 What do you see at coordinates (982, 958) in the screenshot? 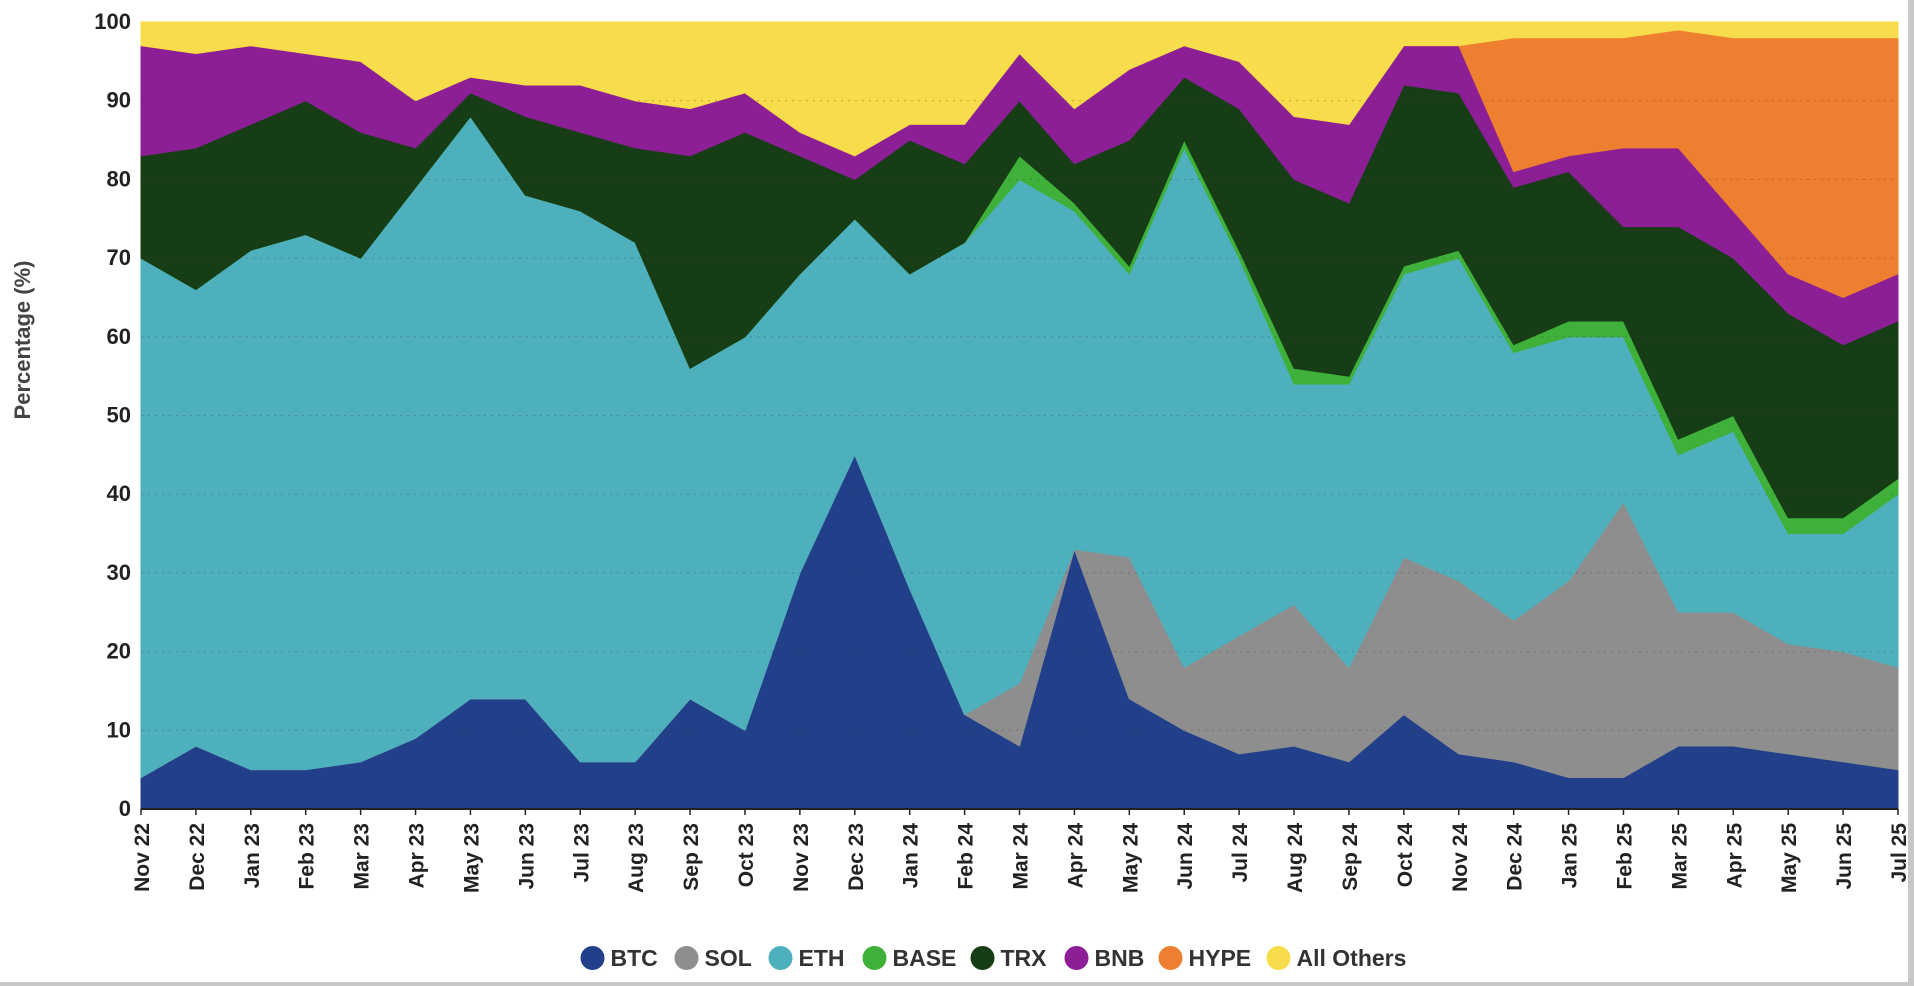
I see `legend-marker-trx` at bounding box center [982, 958].